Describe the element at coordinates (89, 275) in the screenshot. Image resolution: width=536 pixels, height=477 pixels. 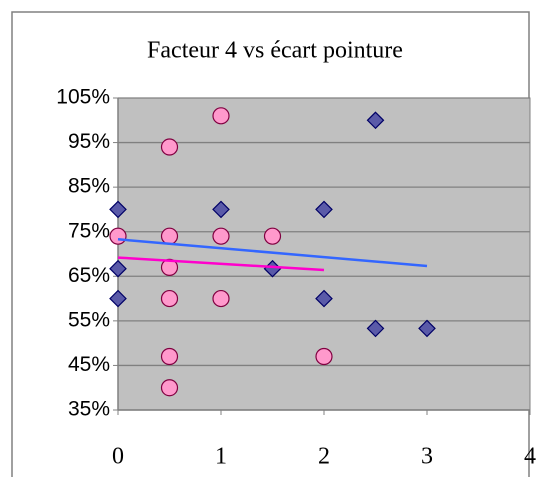
I see `y-tick-label: 65%` at that location.